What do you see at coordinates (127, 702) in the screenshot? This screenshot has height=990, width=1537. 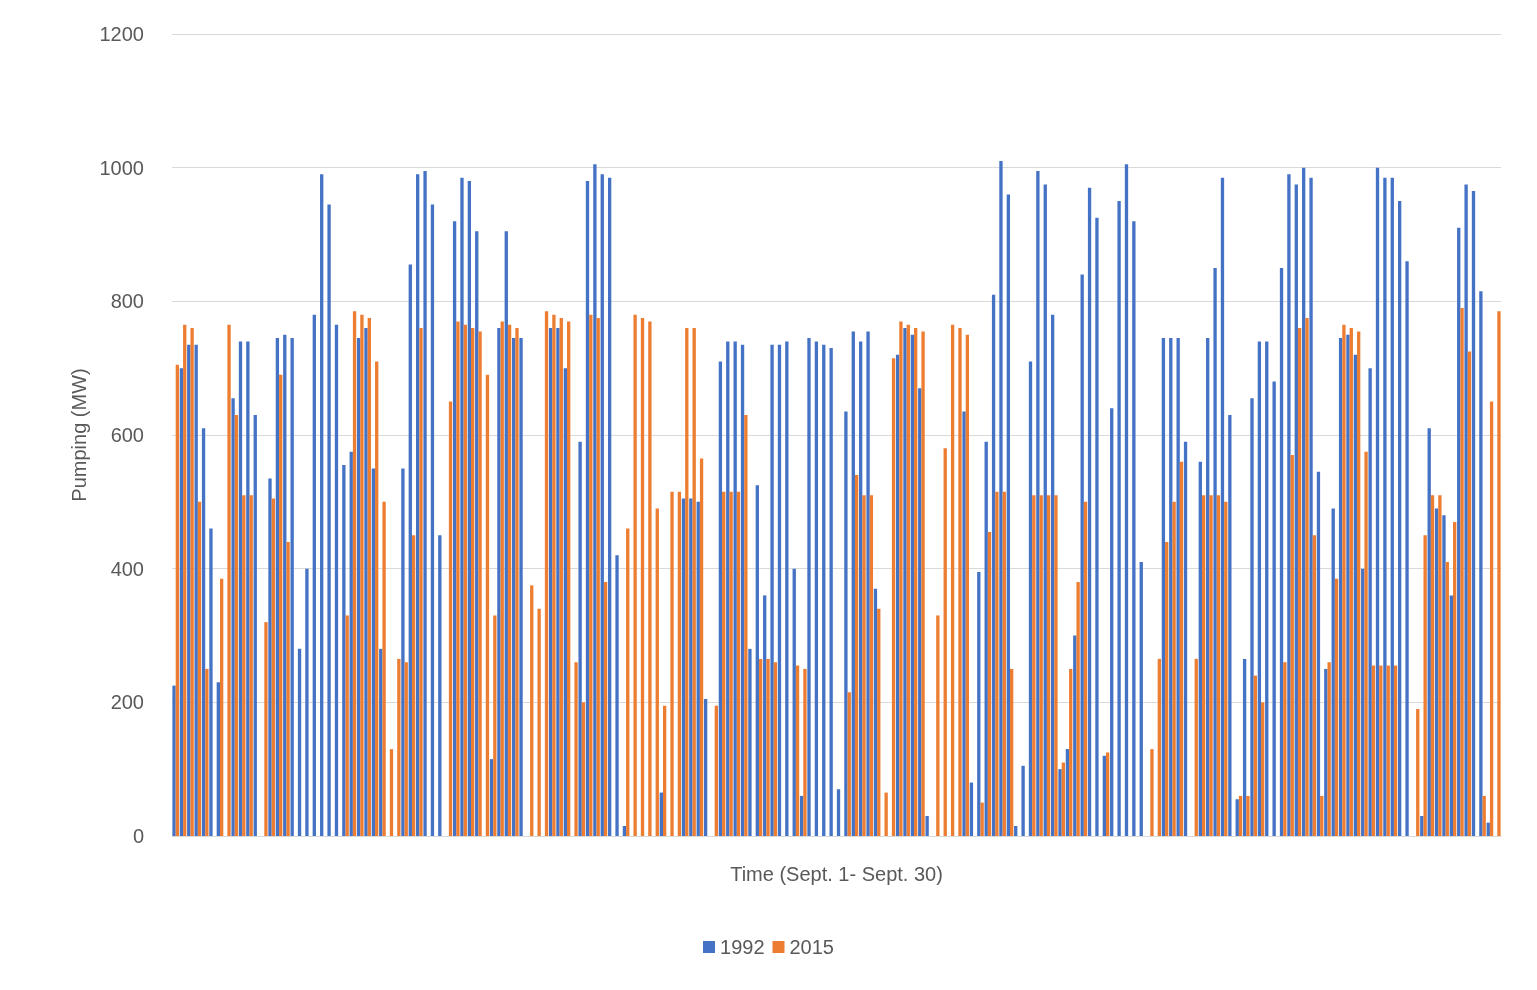 I see `y-tick-label: 200` at bounding box center [127, 702].